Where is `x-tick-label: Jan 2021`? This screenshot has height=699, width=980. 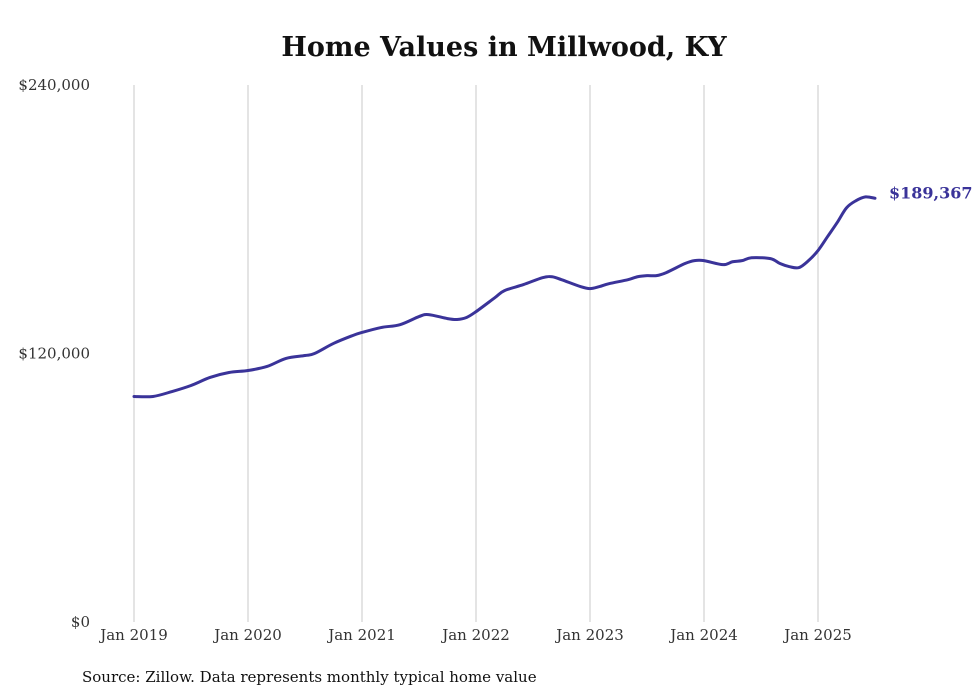 x-tick-label: Jan 2021 is located at coordinates (361, 635).